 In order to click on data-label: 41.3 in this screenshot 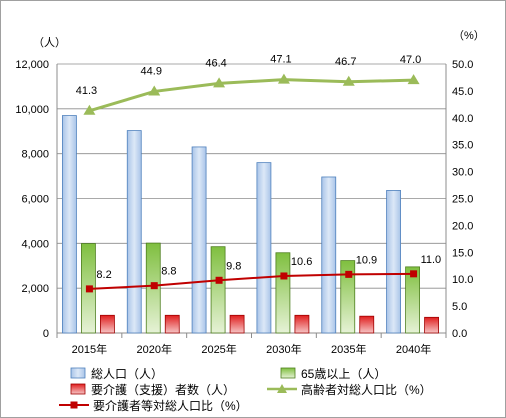, I will do `click(86, 91)`.